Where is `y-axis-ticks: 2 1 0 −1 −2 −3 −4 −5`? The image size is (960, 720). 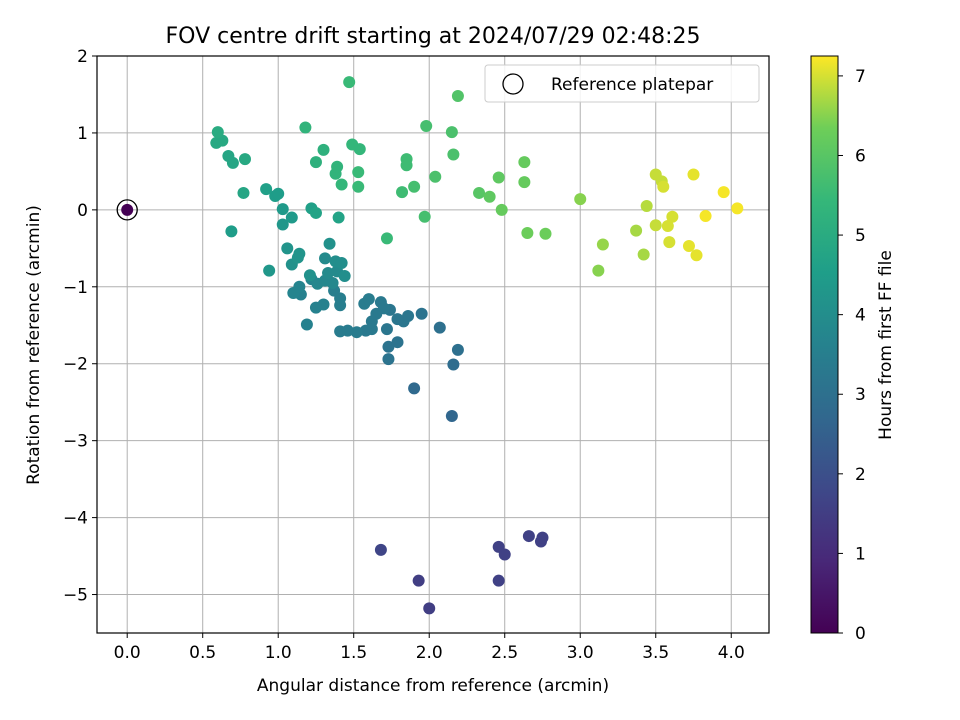
y-axis-ticks: 2 1 0 −1 −2 −3 −4 −5 is located at coordinates (80, 326).